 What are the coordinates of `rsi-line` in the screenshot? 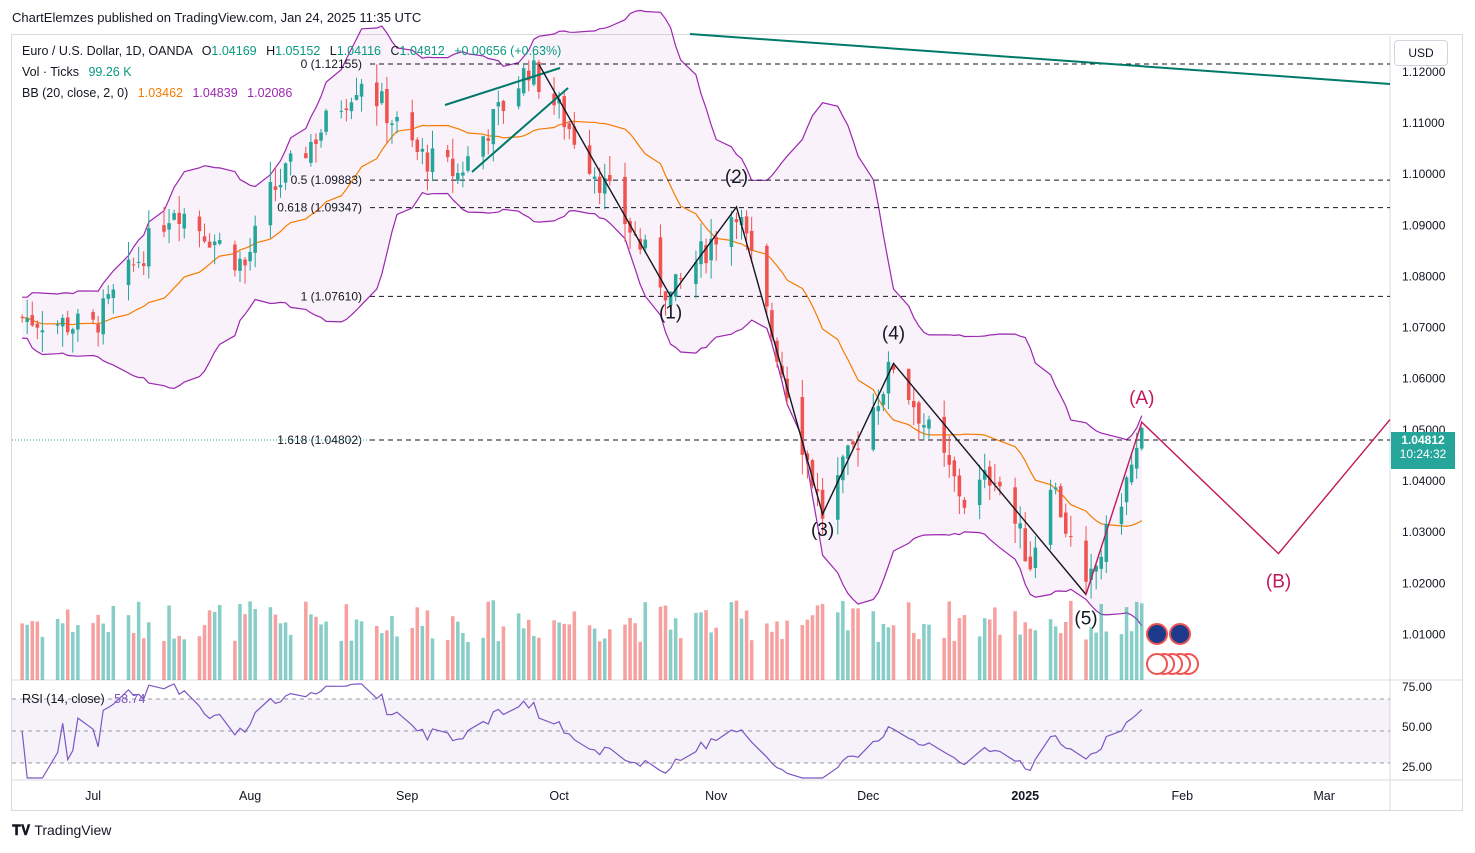 It's located at (582, 731).